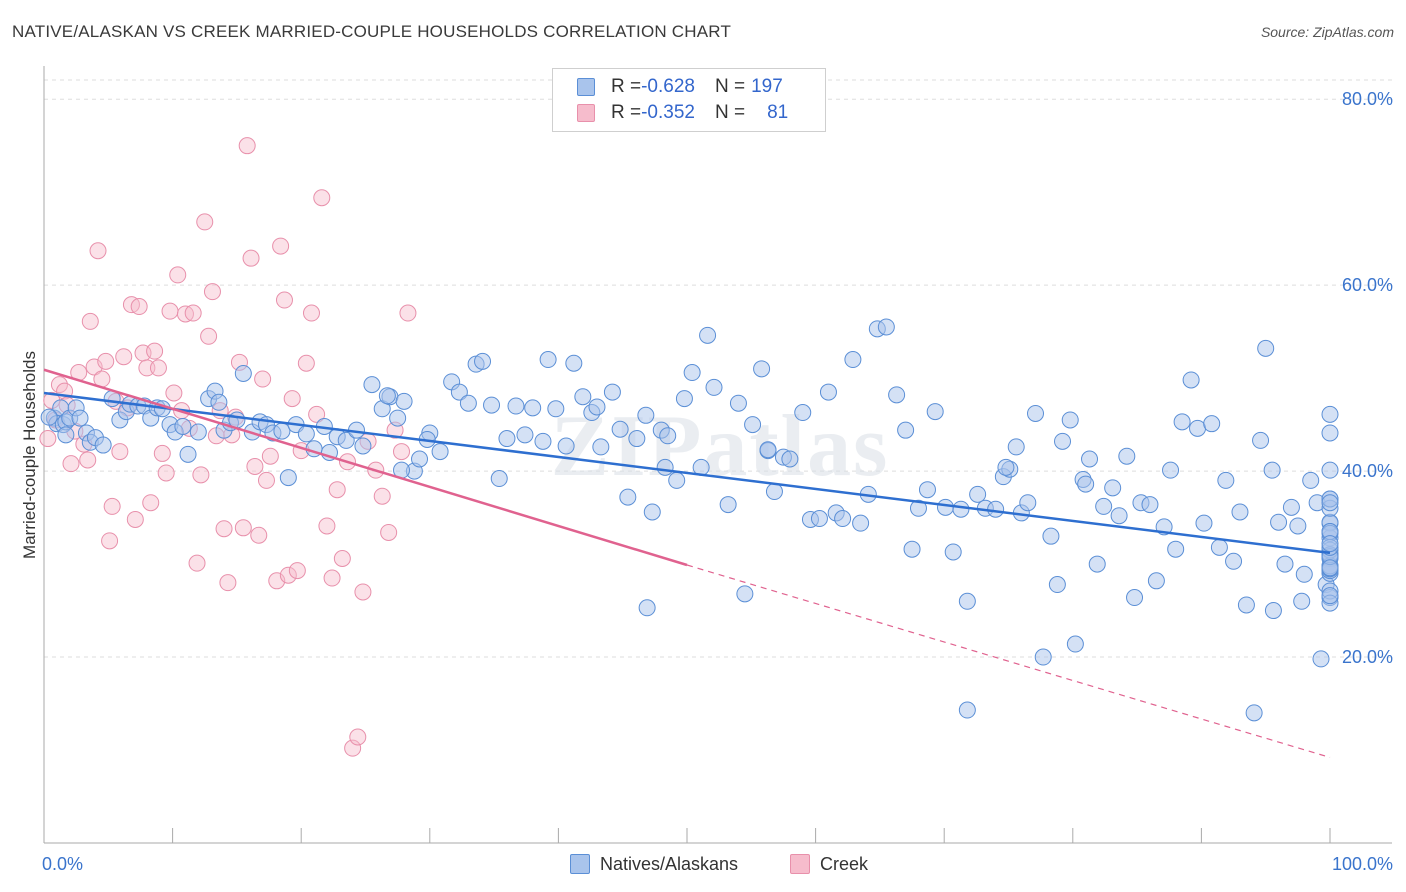 This screenshot has width=1406, height=892. What do you see at coordinates (730, 112) in the screenshot?
I see `n-label: N =` at bounding box center [730, 112].